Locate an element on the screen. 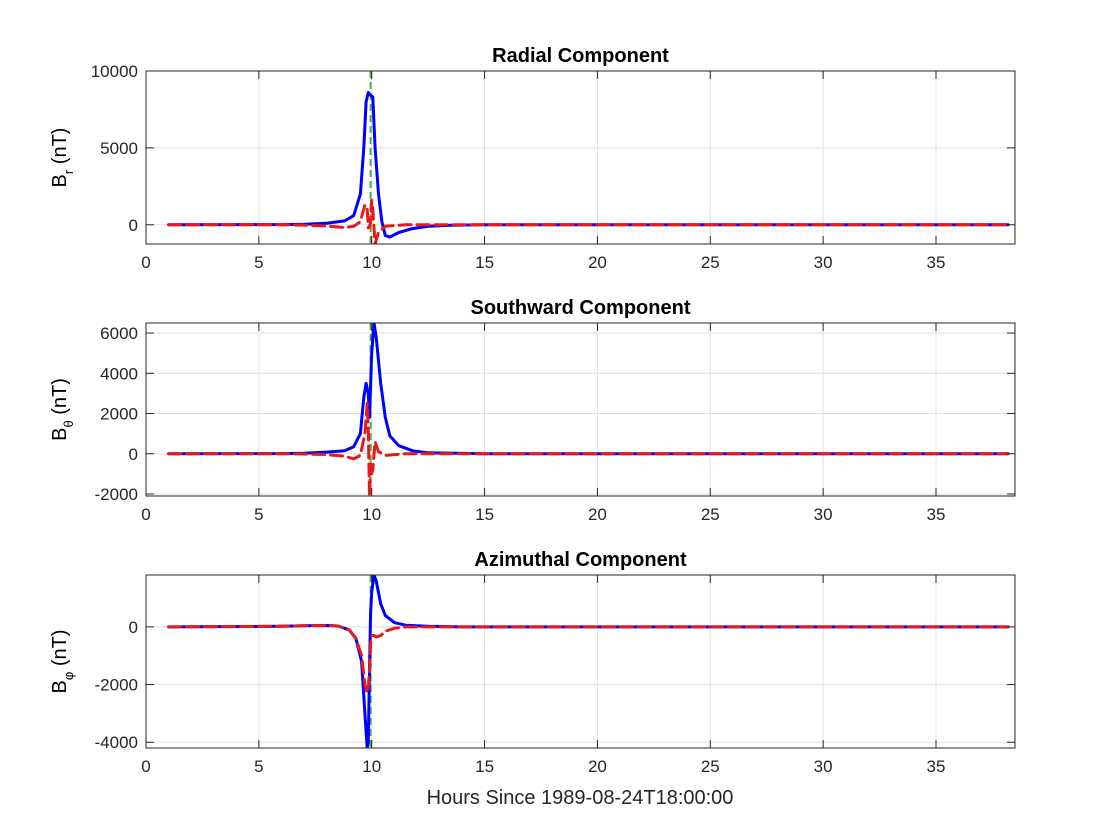  radial-xtick-label-4: 20 is located at coordinates (597, 262).